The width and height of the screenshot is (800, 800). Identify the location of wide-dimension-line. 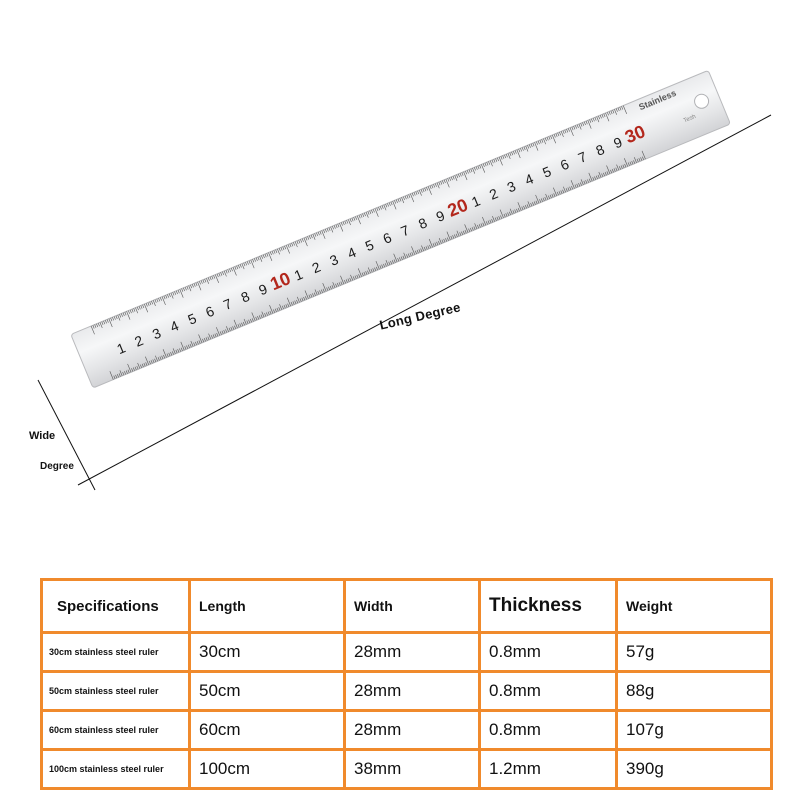
(66, 435).